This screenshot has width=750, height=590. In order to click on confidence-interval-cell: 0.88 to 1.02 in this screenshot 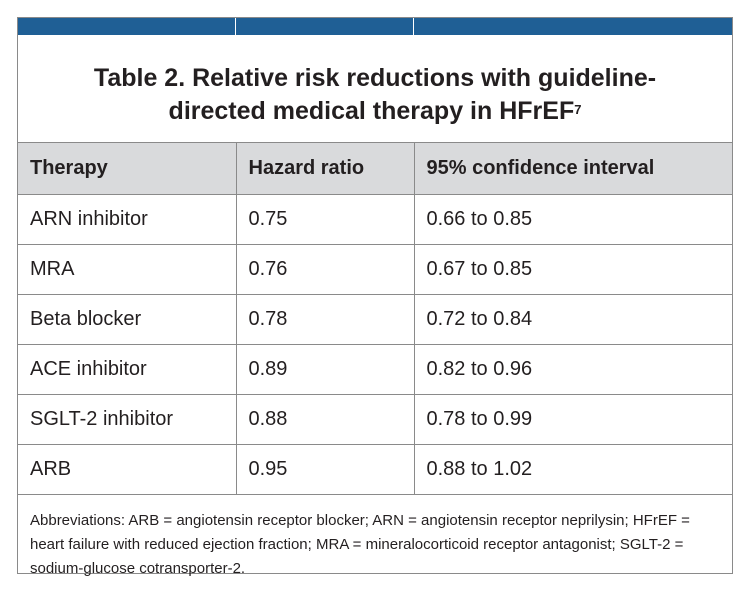, I will do `click(573, 469)`.